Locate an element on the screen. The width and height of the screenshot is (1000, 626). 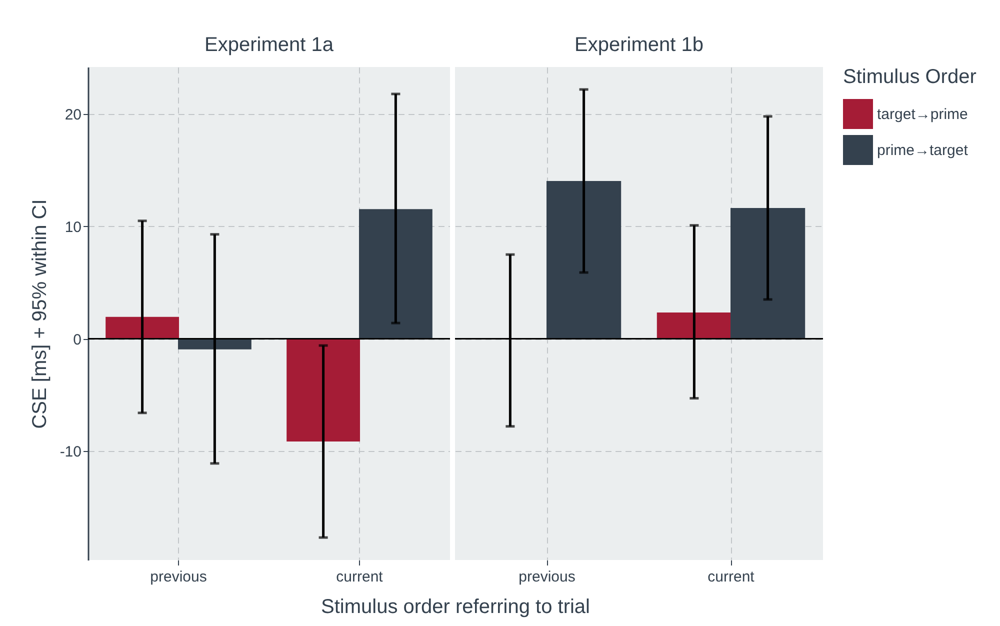
chart-title: Experiment 1b is located at coordinates (639, 45).